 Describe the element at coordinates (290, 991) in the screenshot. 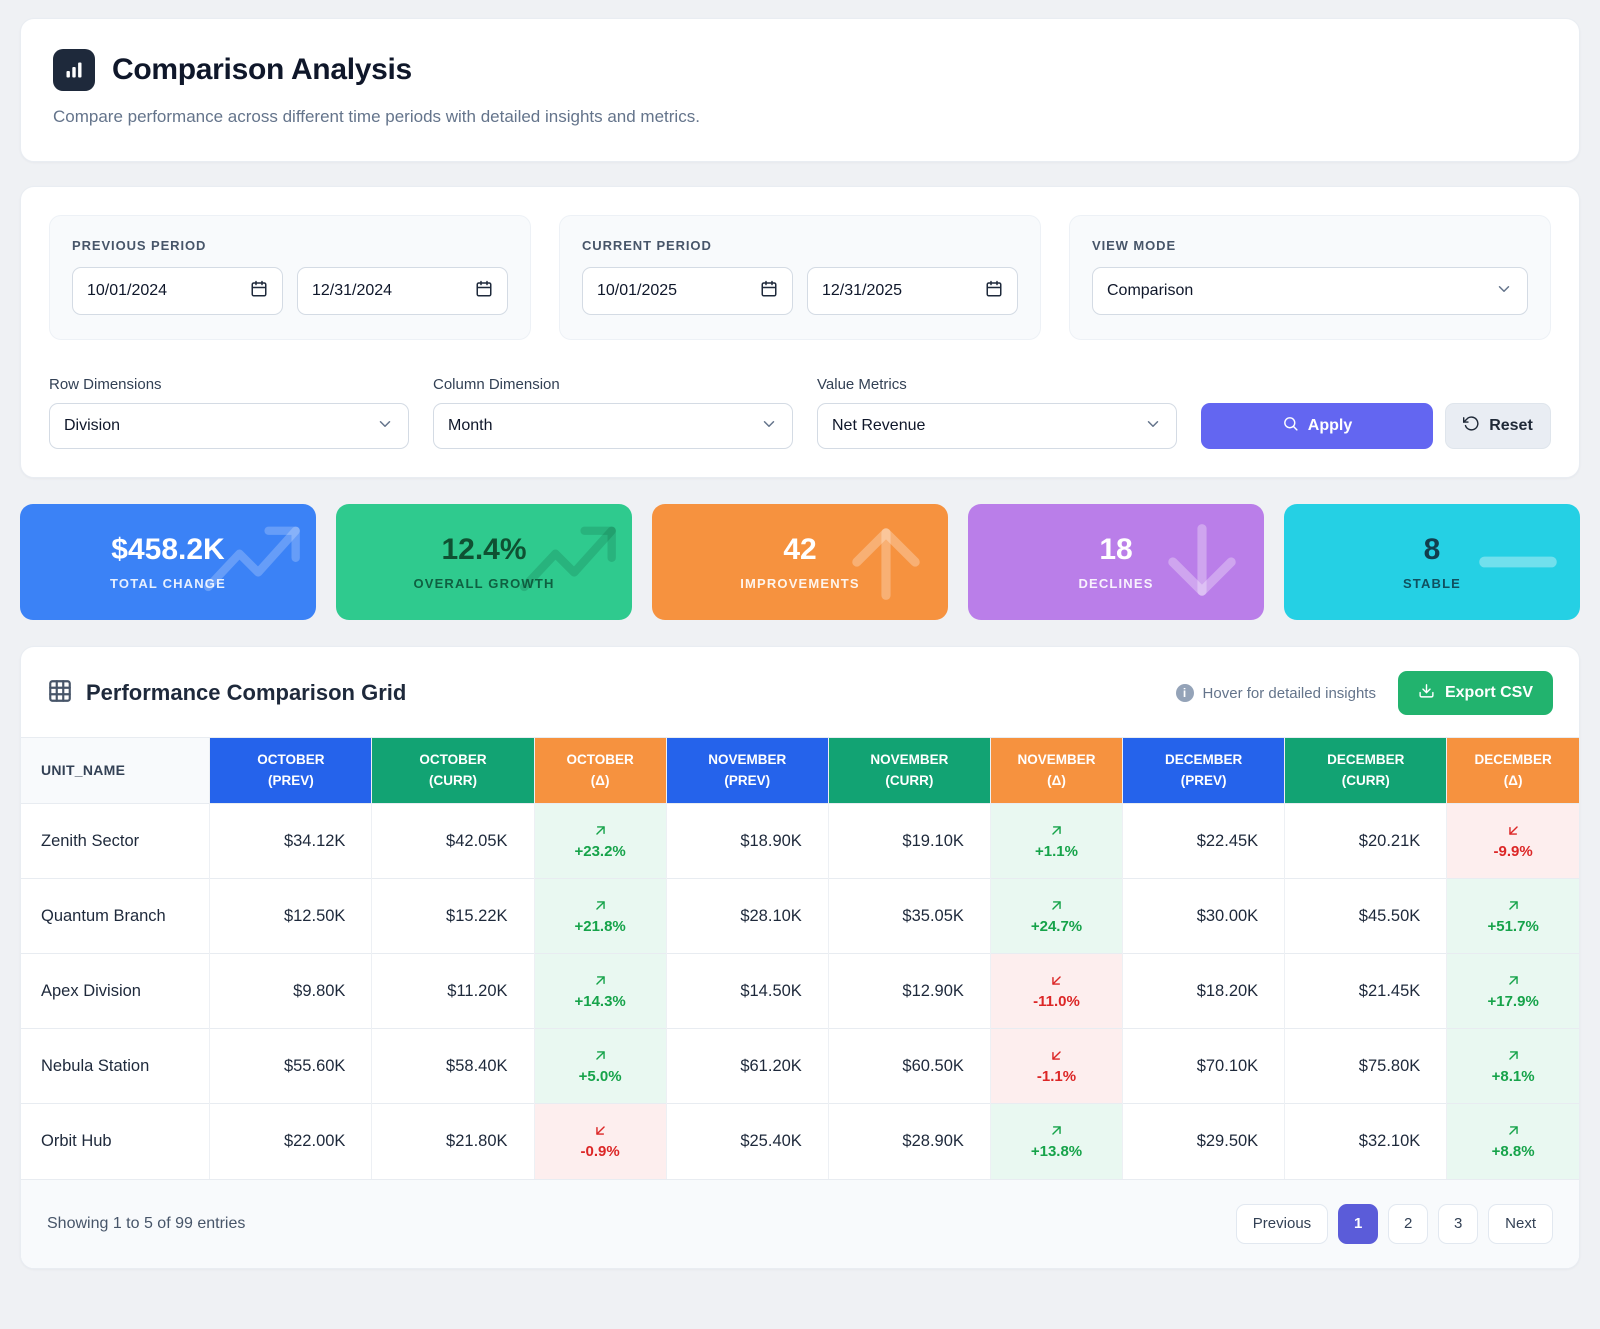

I see `value-cell: $9.80K` at that location.